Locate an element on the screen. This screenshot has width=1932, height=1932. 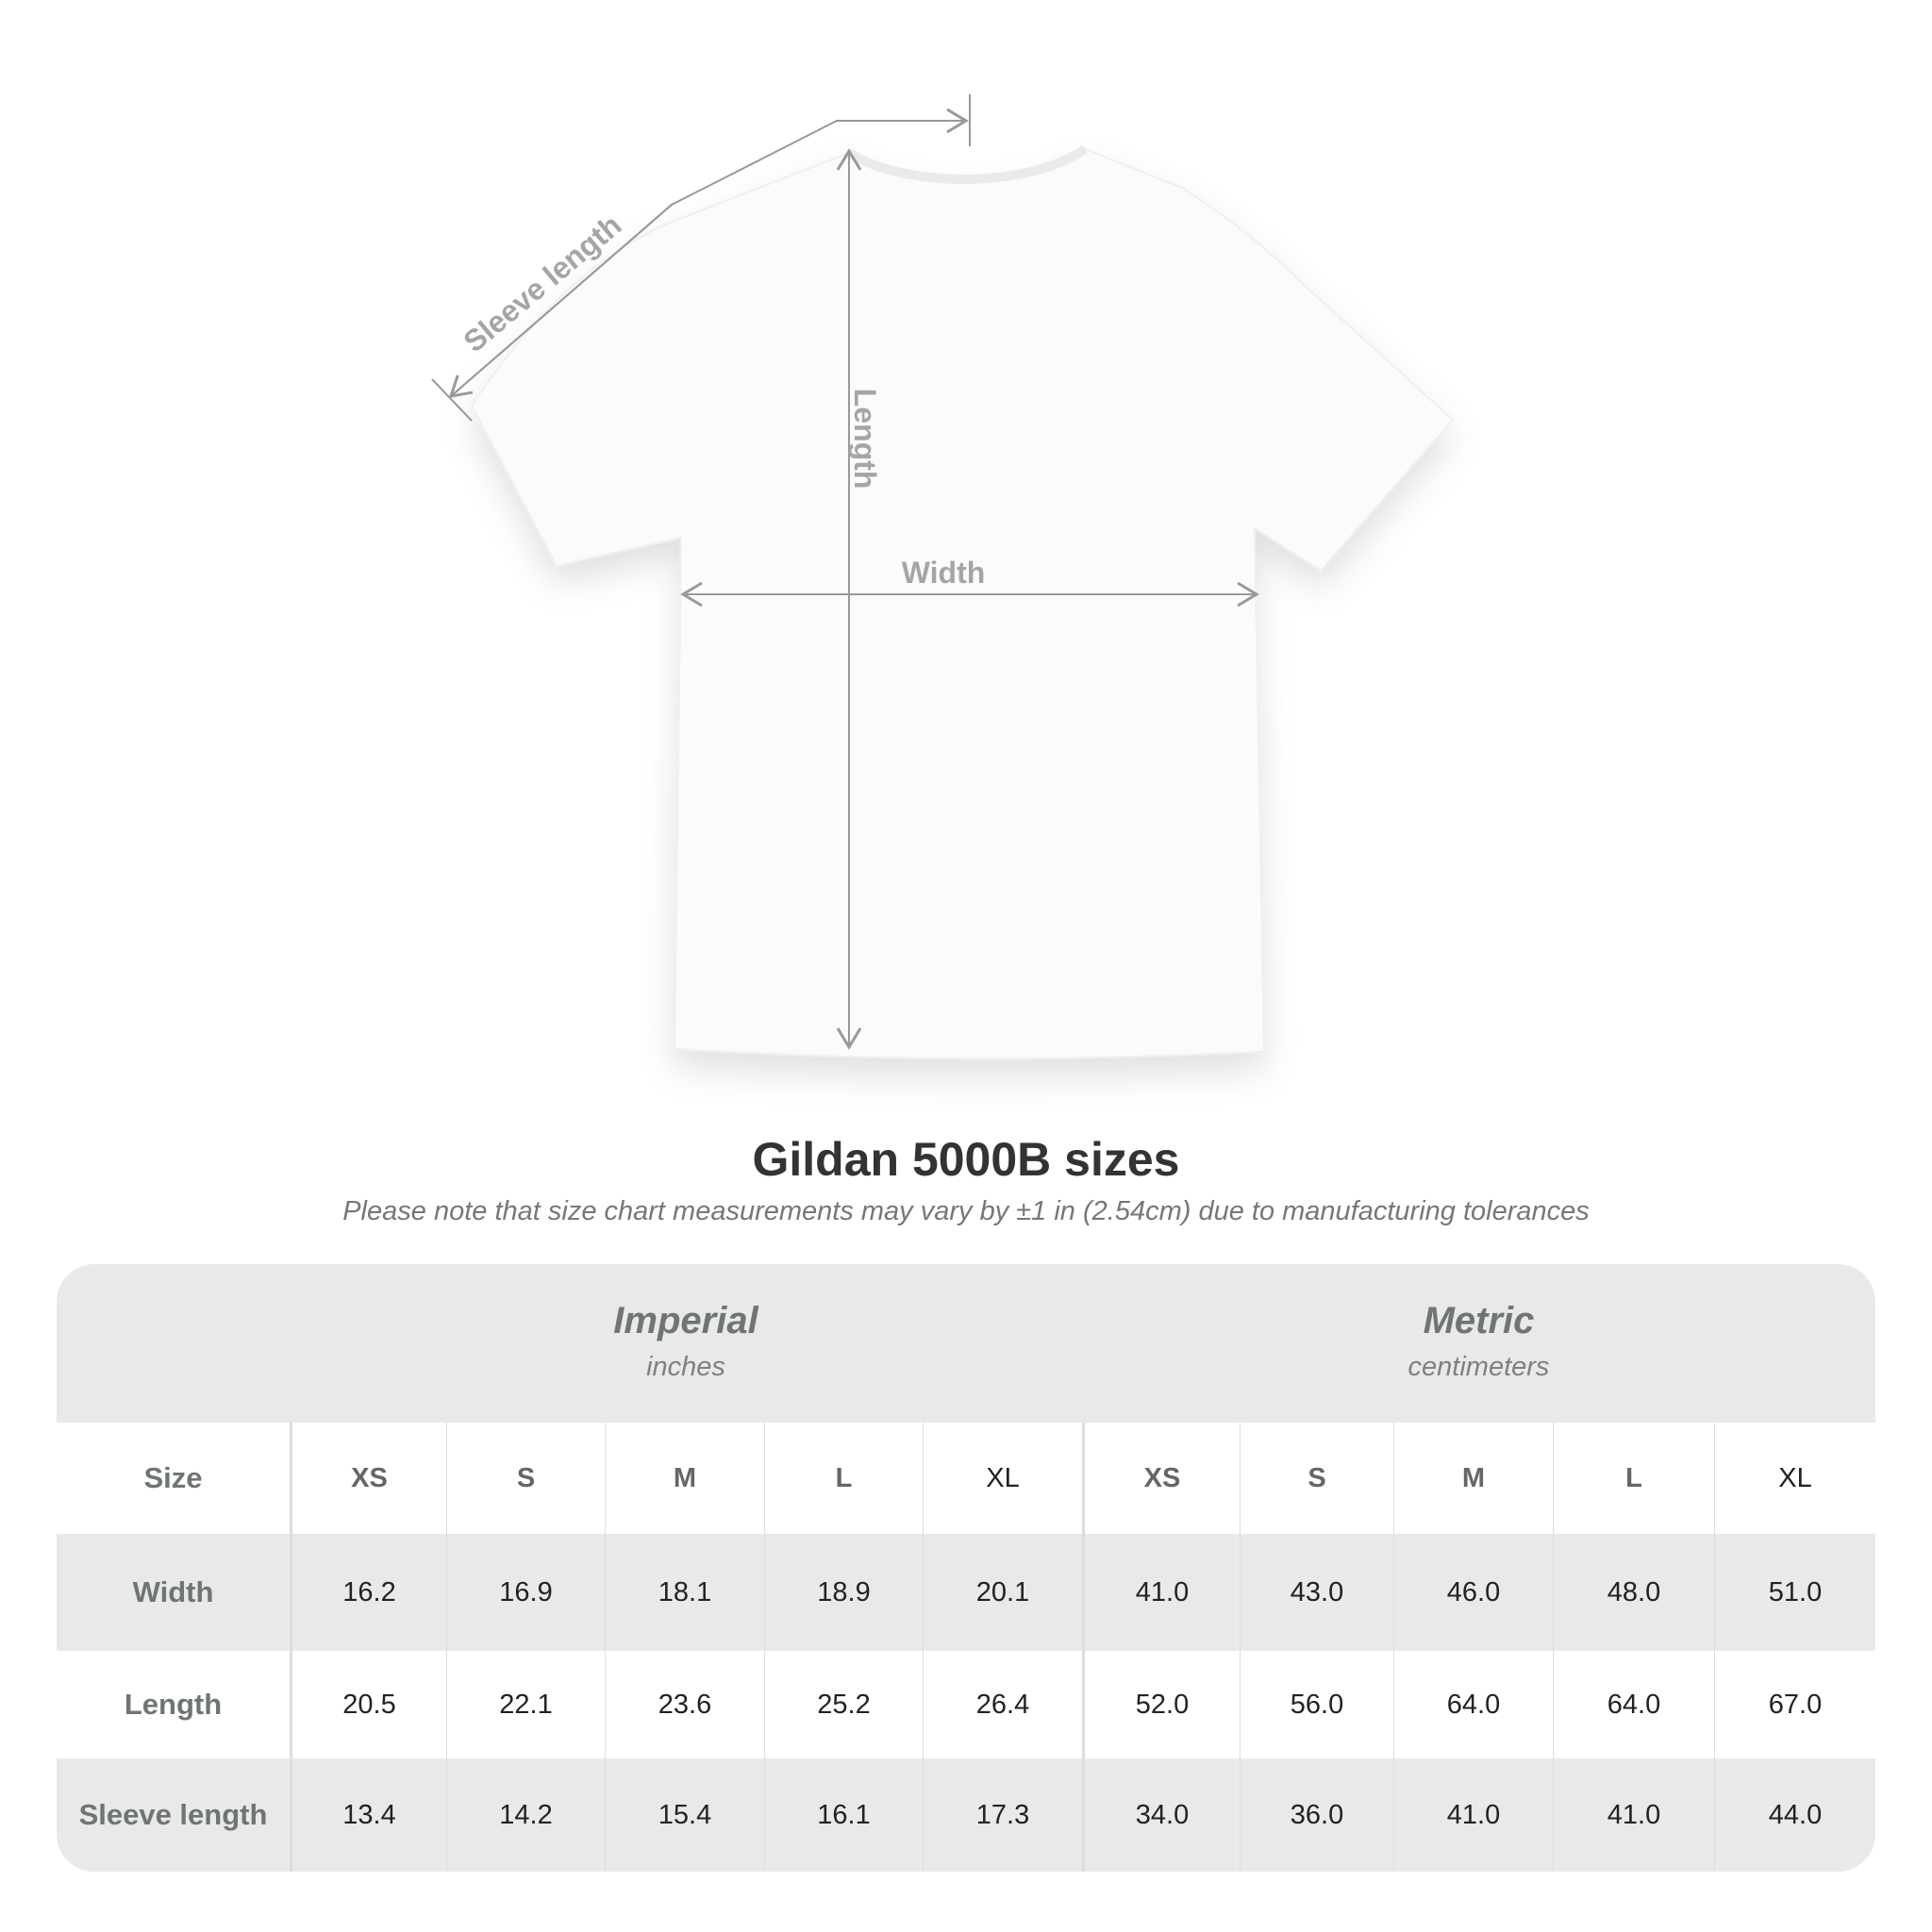
table-cell: 18.1 is located at coordinates (685, 1593).